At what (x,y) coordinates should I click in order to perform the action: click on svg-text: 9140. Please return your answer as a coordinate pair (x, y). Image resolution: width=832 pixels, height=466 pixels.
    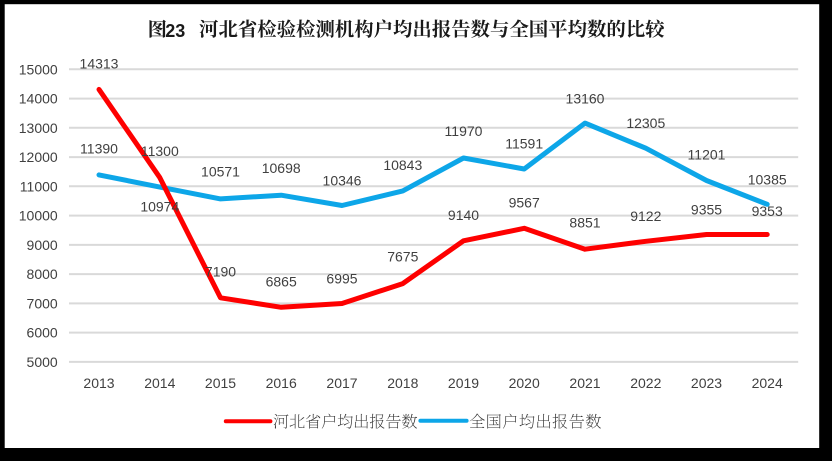
    Looking at the image, I should click on (463, 215).